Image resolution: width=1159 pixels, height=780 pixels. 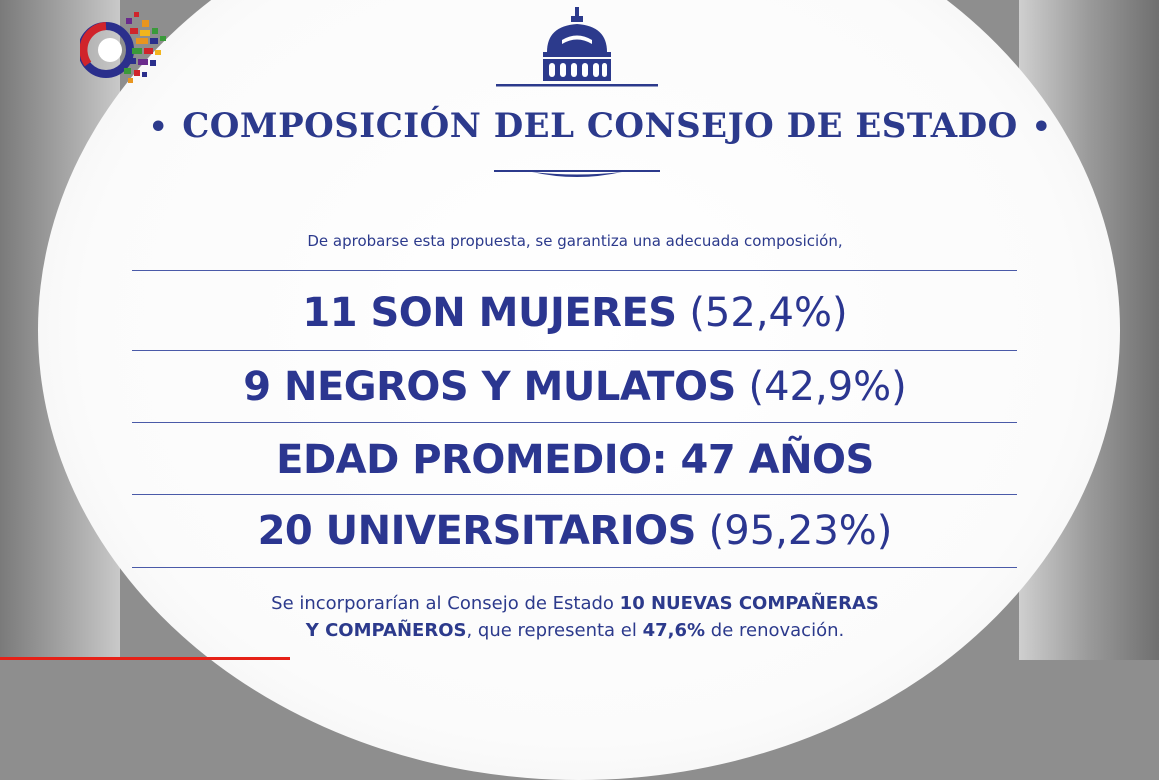 I want to click on footer-bold3: 47,6%, so click(x=674, y=630).